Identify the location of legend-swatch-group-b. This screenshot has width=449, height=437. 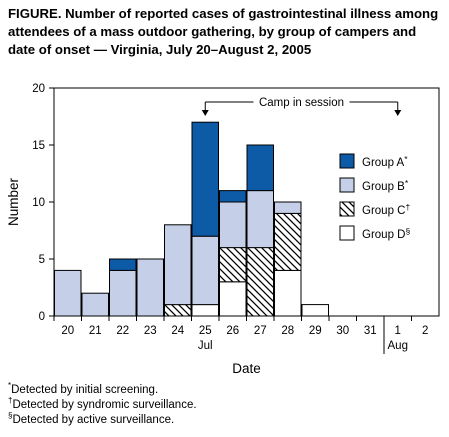
(347, 185).